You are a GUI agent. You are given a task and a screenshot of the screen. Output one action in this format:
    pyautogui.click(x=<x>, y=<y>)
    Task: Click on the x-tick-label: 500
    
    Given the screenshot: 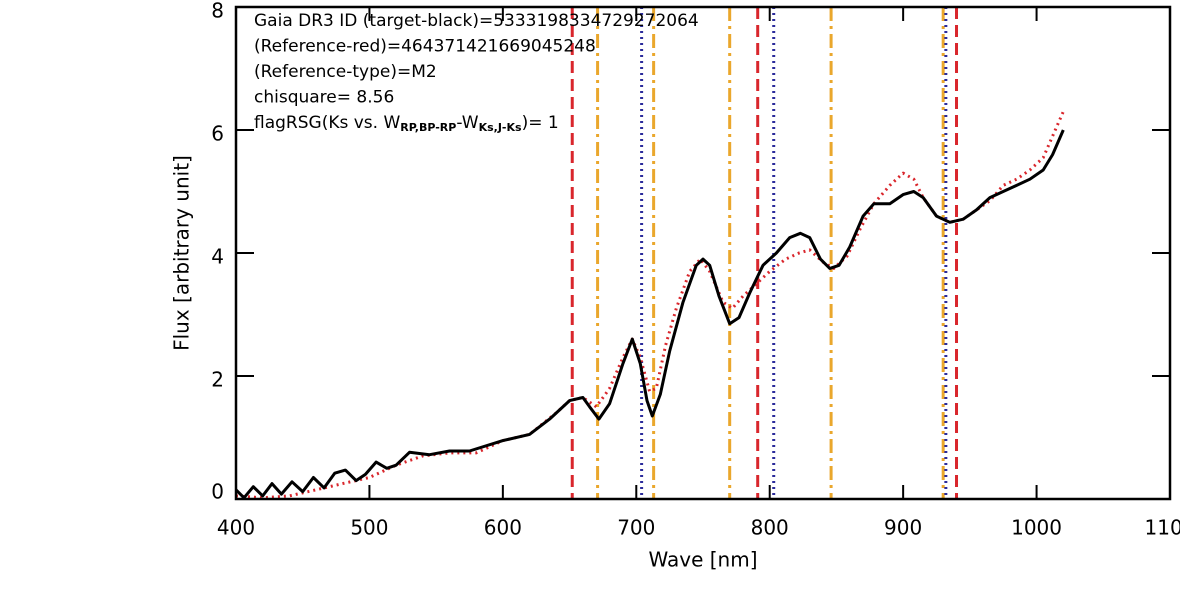 What is the action you would take?
    pyautogui.click(x=369, y=528)
    